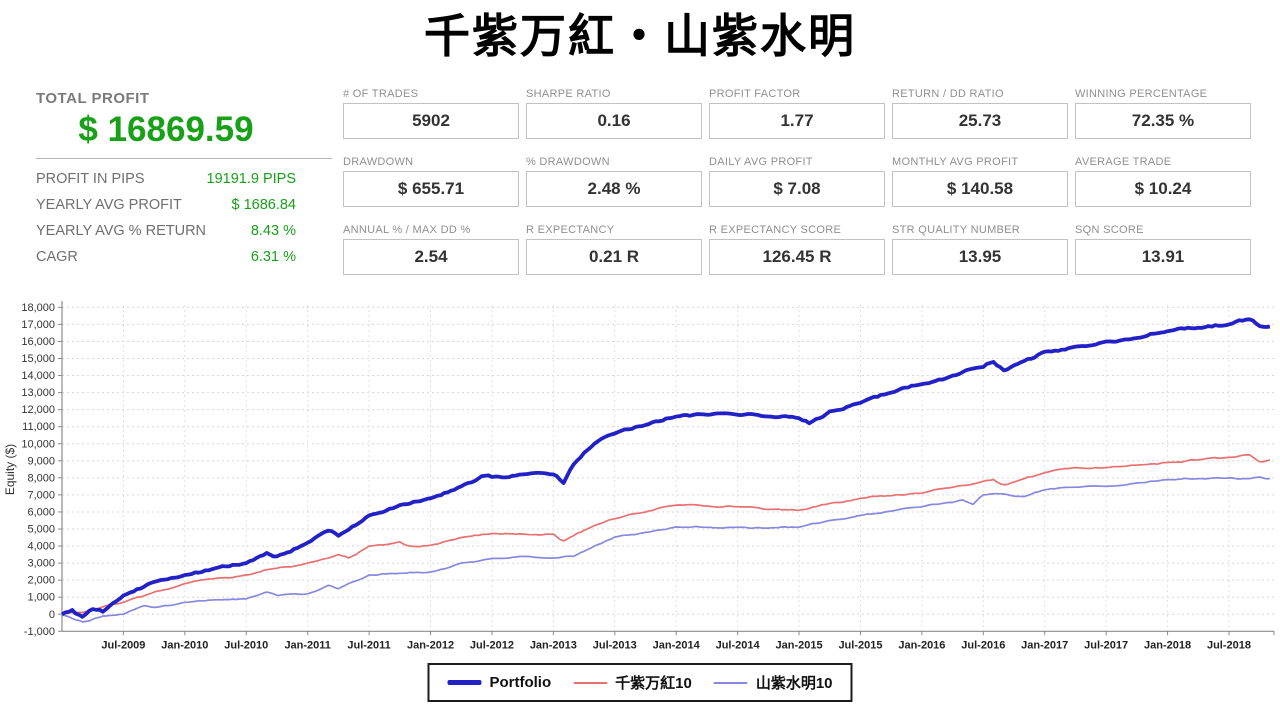 The height and width of the screenshot is (725, 1280). I want to click on stat-value-box: $ 655.71, so click(431, 189).